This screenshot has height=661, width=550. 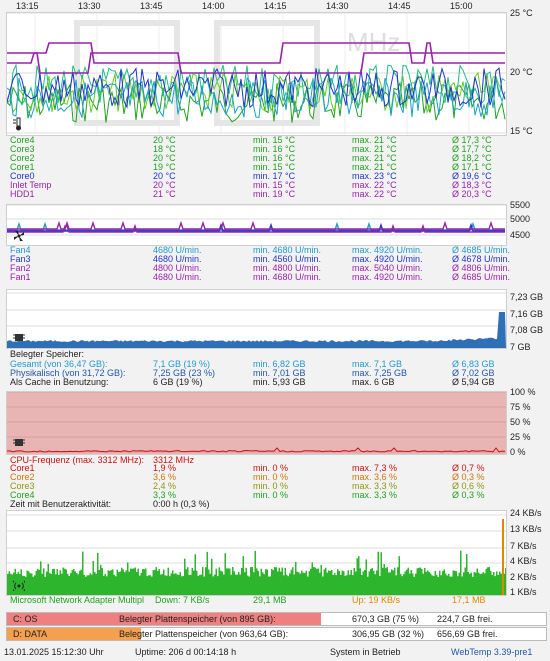 I want to click on legend-max: max. 4920 U/min., so click(x=387, y=277).